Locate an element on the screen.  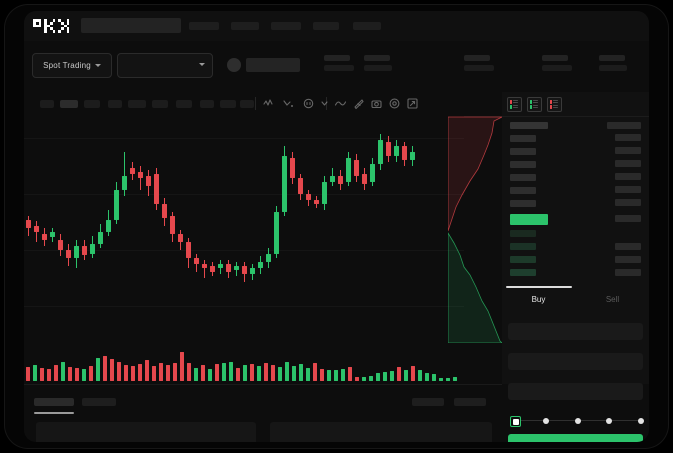
submit-buy-button is located at coordinates (575, 438).